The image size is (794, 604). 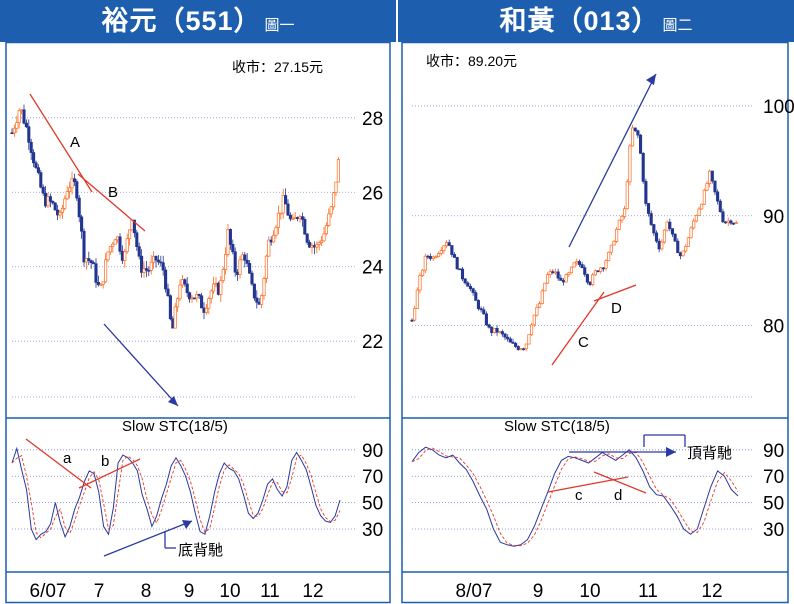 What do you see at coordinates (557, 426) in the screenshot?
I see `stc-title: Slow STC(18/5)` at bounding box center [557, 426].